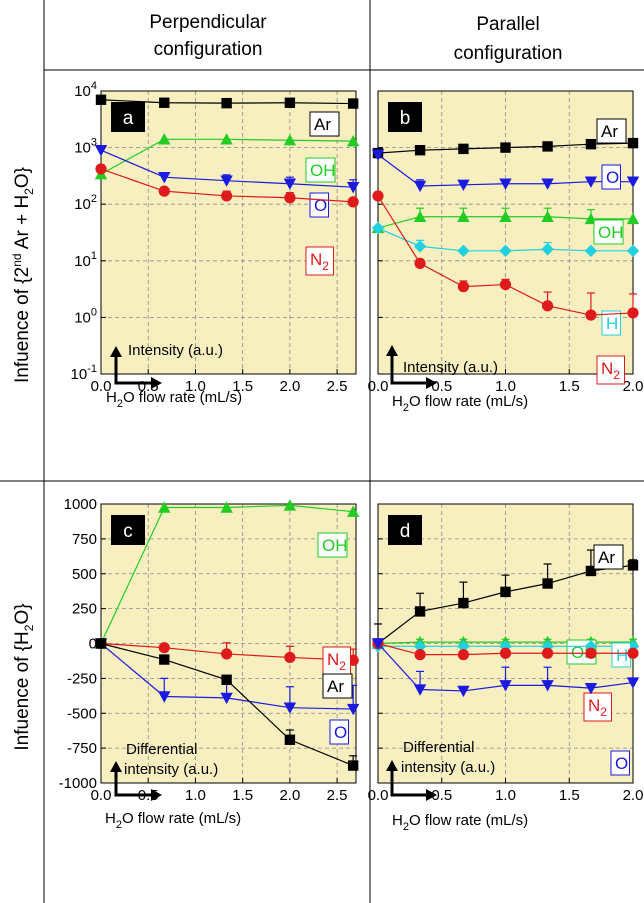 This screenshot has width=644, height=903. What do you see at coordinates (84, 609) in the screenshot?
I see `y-tick-label: 250` at bounding box center [84, 609].